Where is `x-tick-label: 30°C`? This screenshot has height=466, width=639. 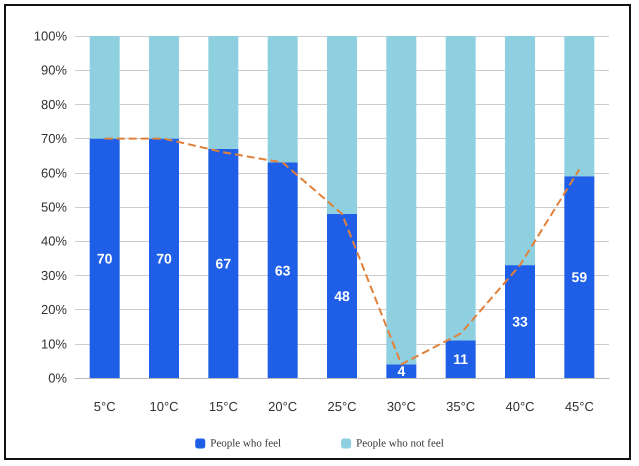 x-tick-label: 30°C is located at coordinates (401, 406).